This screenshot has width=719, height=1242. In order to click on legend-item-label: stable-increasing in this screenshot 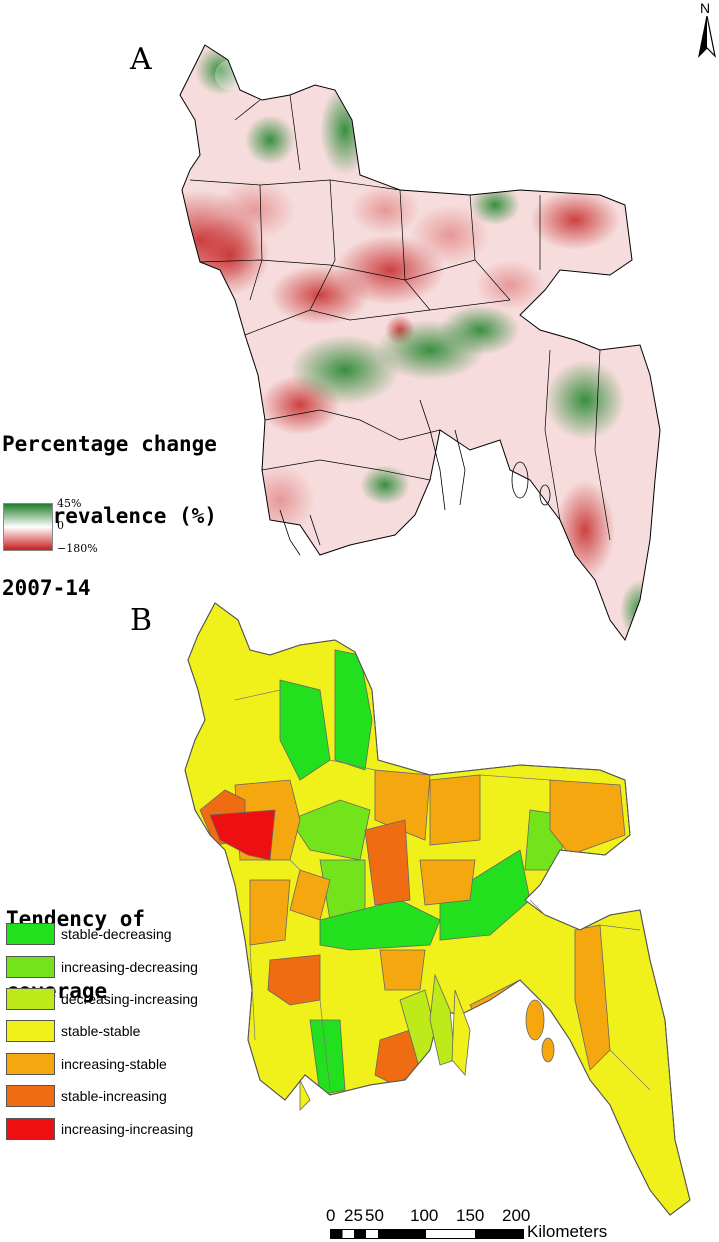, I will do `click(114, 1096)`.